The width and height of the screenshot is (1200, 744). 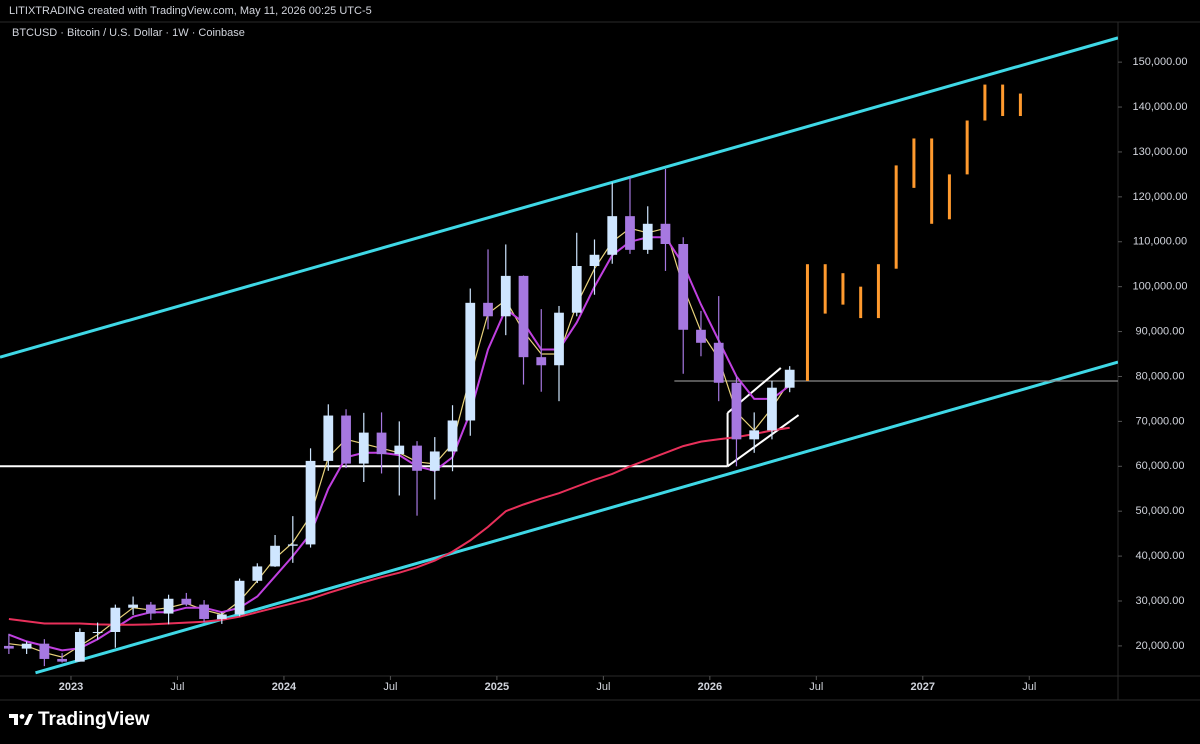 What do you see at coordinates (94, 719) in the screenshot?
I see `brand-name: TradingView` at bounding box center [94, 719].